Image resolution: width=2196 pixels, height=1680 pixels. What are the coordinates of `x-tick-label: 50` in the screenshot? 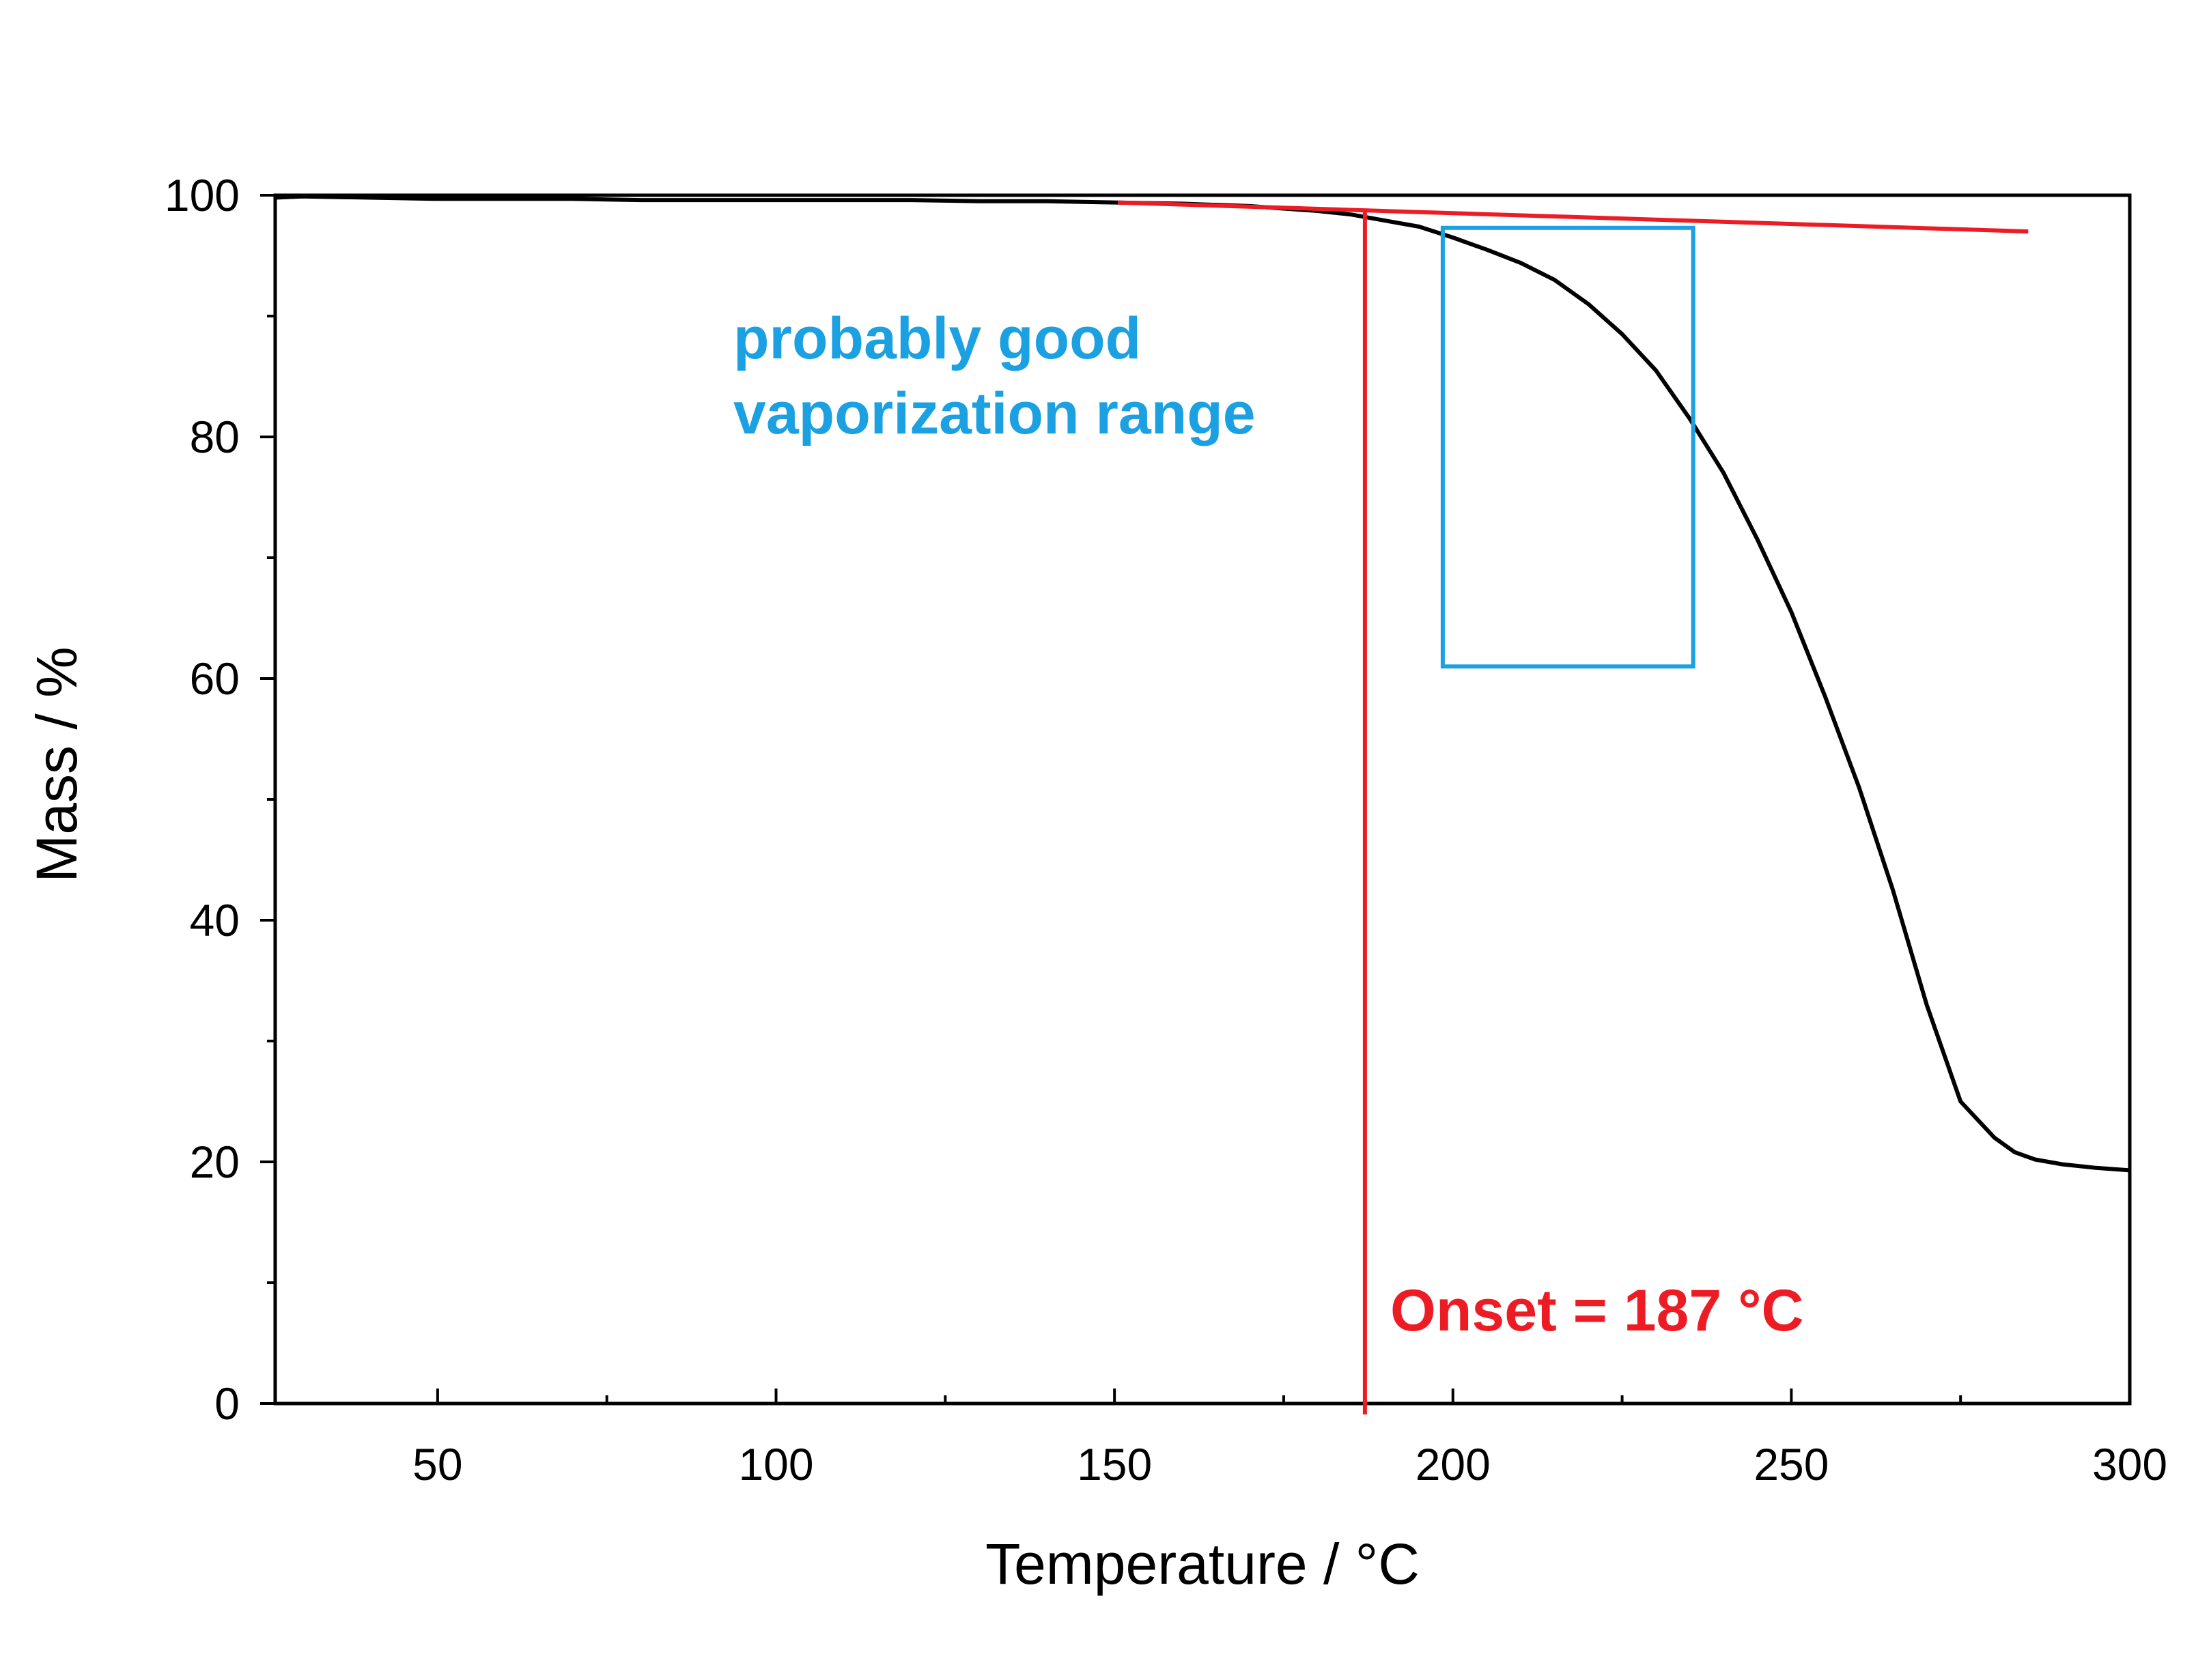 It's located at (437, 1464).